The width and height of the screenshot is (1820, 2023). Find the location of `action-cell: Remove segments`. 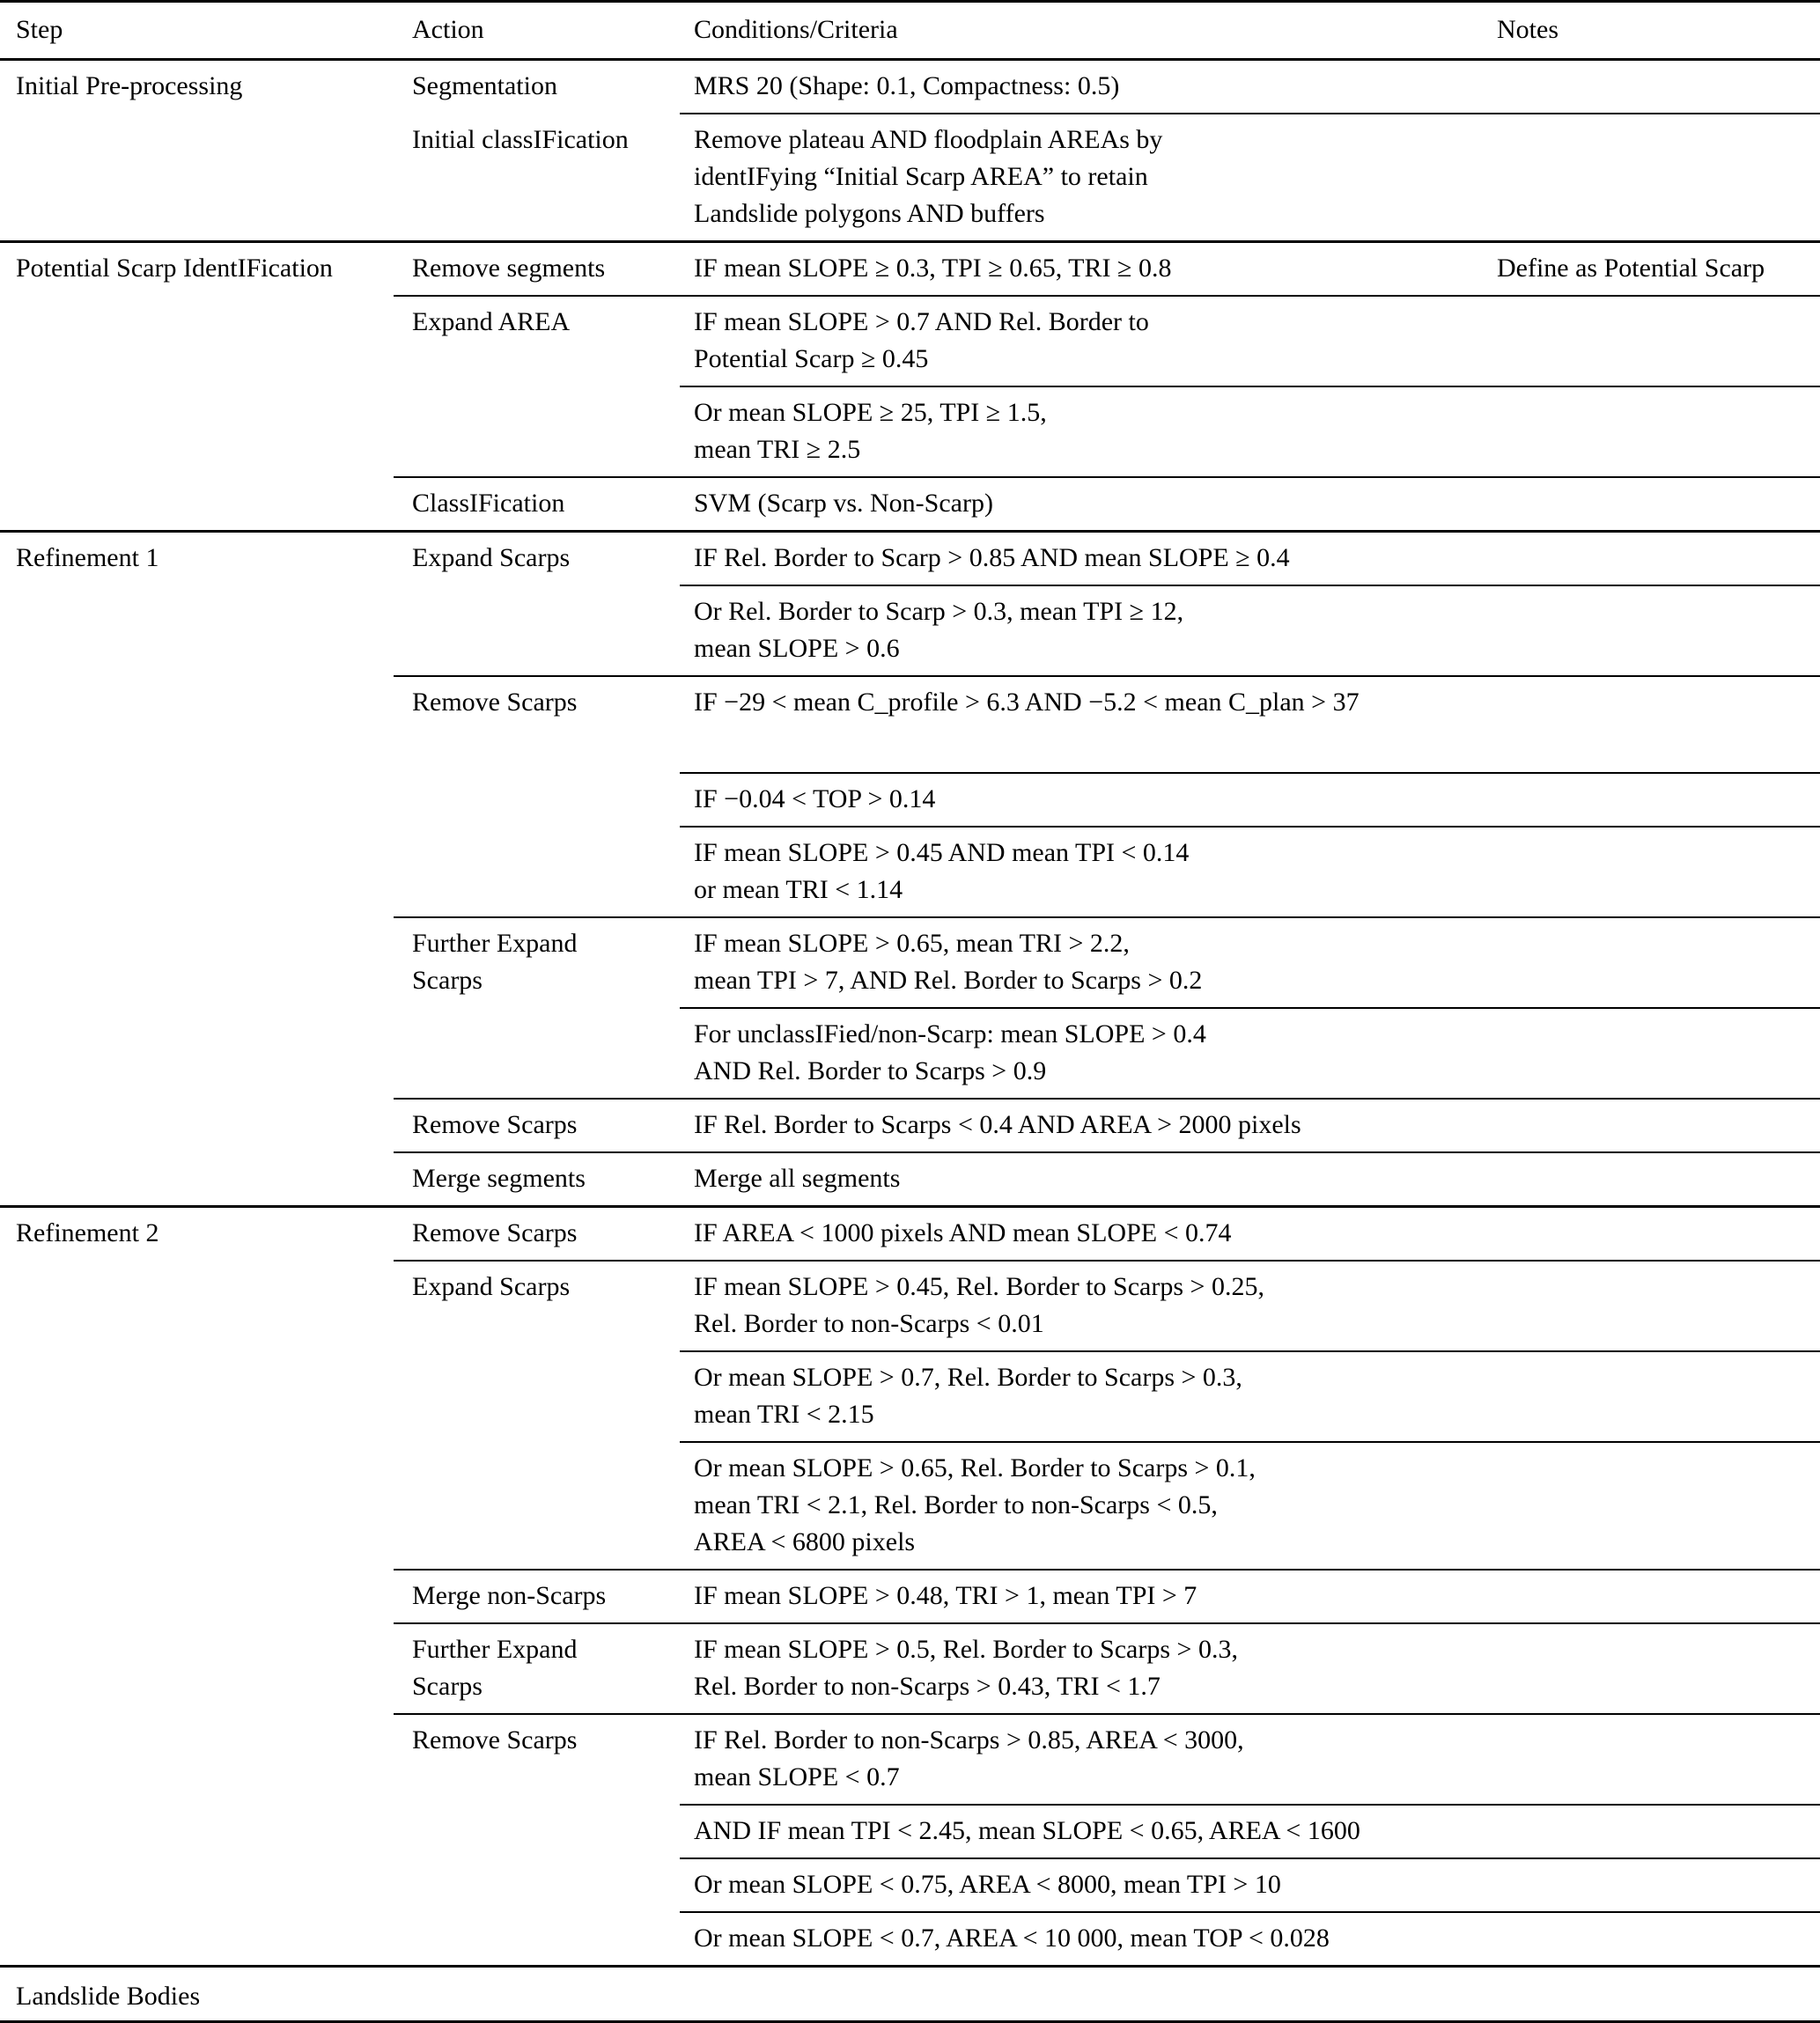

action-cell: Remove segments is located at coordinates (509, 268).